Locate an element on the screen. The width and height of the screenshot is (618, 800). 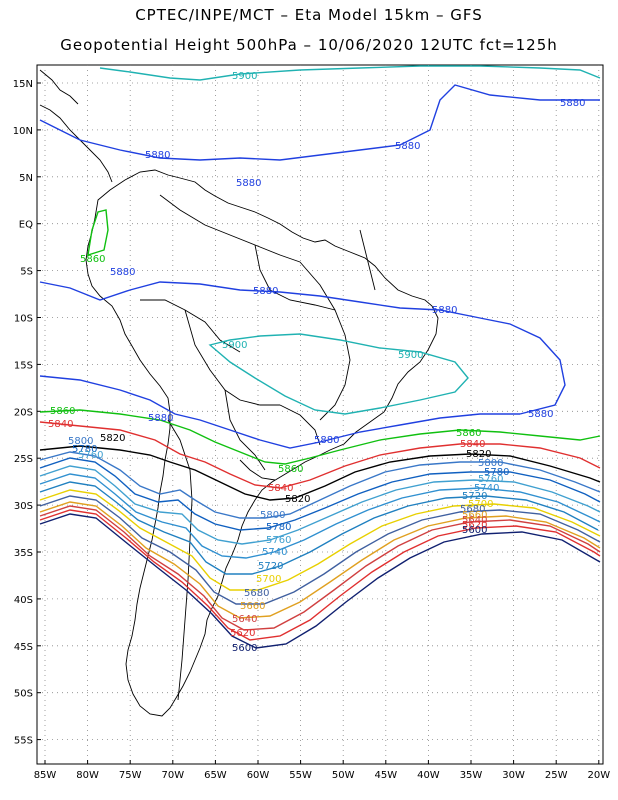
label-5720-a: 5720 is located at coordinates (270, 566).